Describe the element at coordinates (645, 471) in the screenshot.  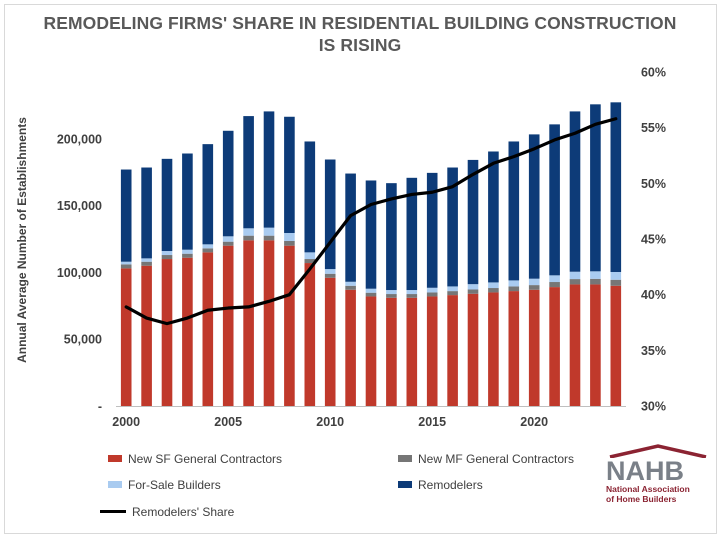
I see `nahb-logo-word: NAHB` at that location.